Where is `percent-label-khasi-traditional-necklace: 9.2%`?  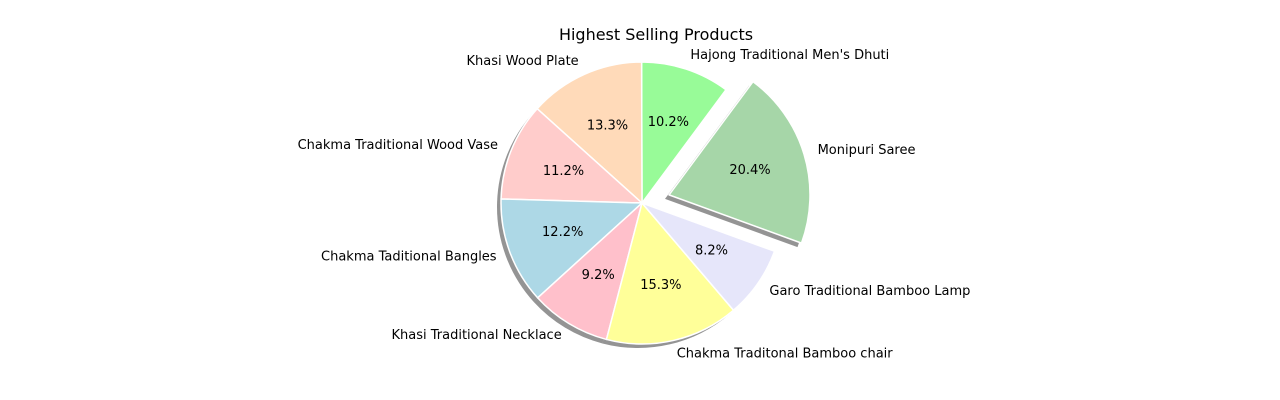 percent-label-khasi-traditional-necklace: 9.2% is located at coordinates (598, 275).